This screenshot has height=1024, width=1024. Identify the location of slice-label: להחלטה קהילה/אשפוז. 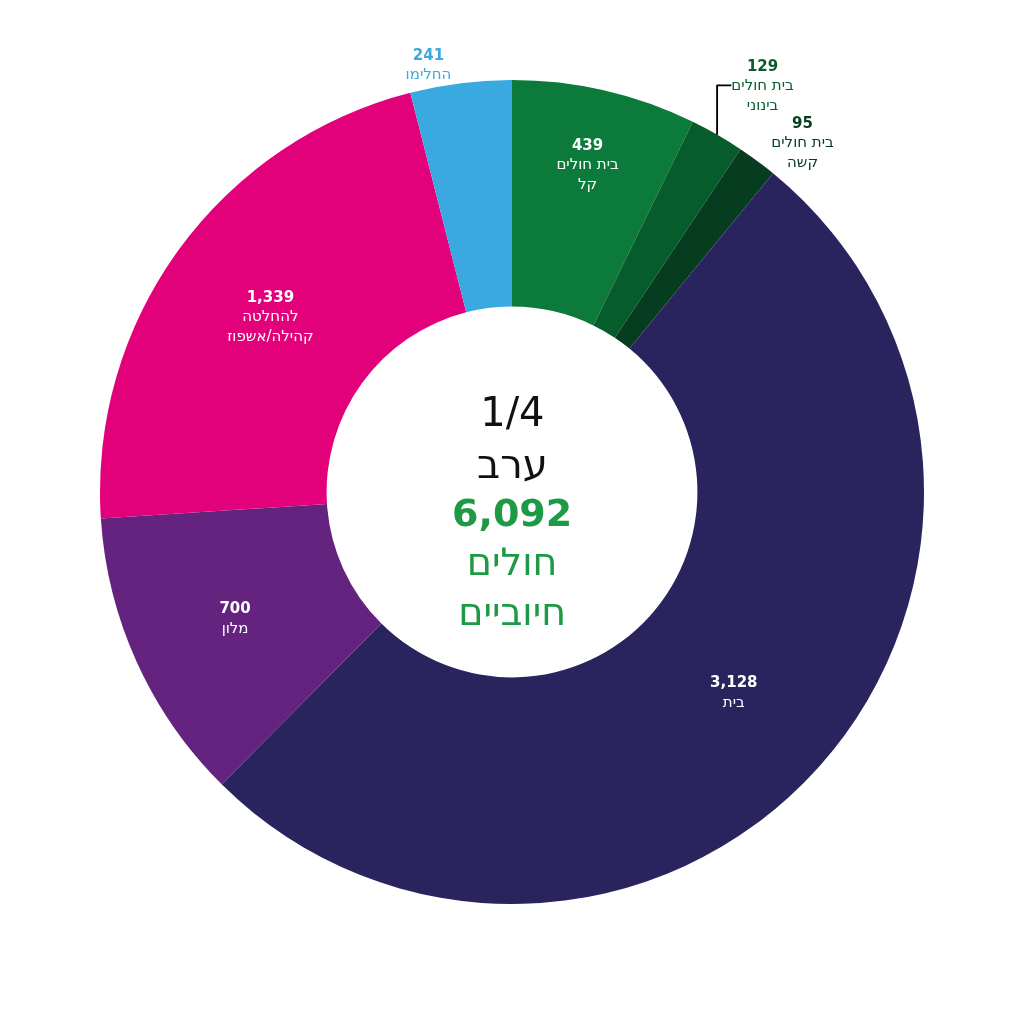
(270, 326).